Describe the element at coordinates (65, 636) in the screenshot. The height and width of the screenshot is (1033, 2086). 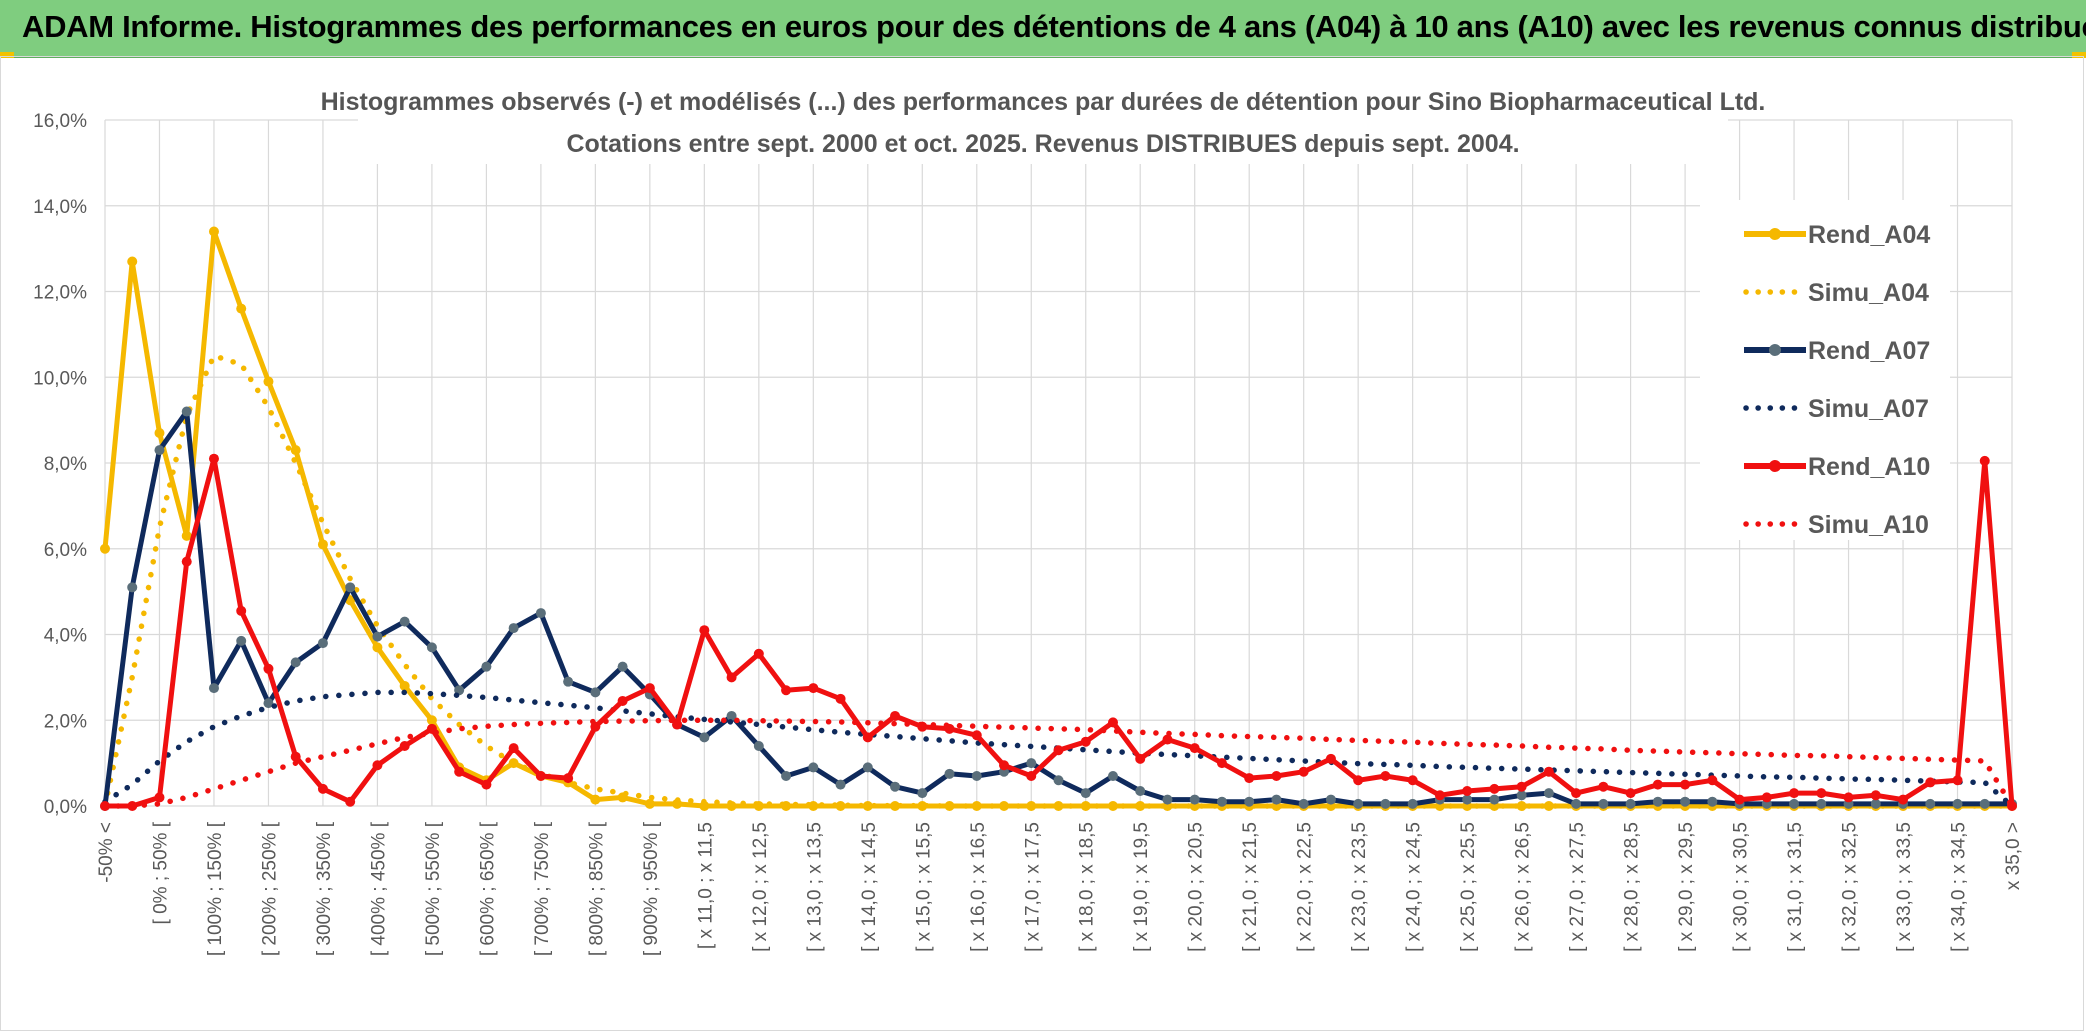
I see `y-tick-label: 4,0%` at that location.